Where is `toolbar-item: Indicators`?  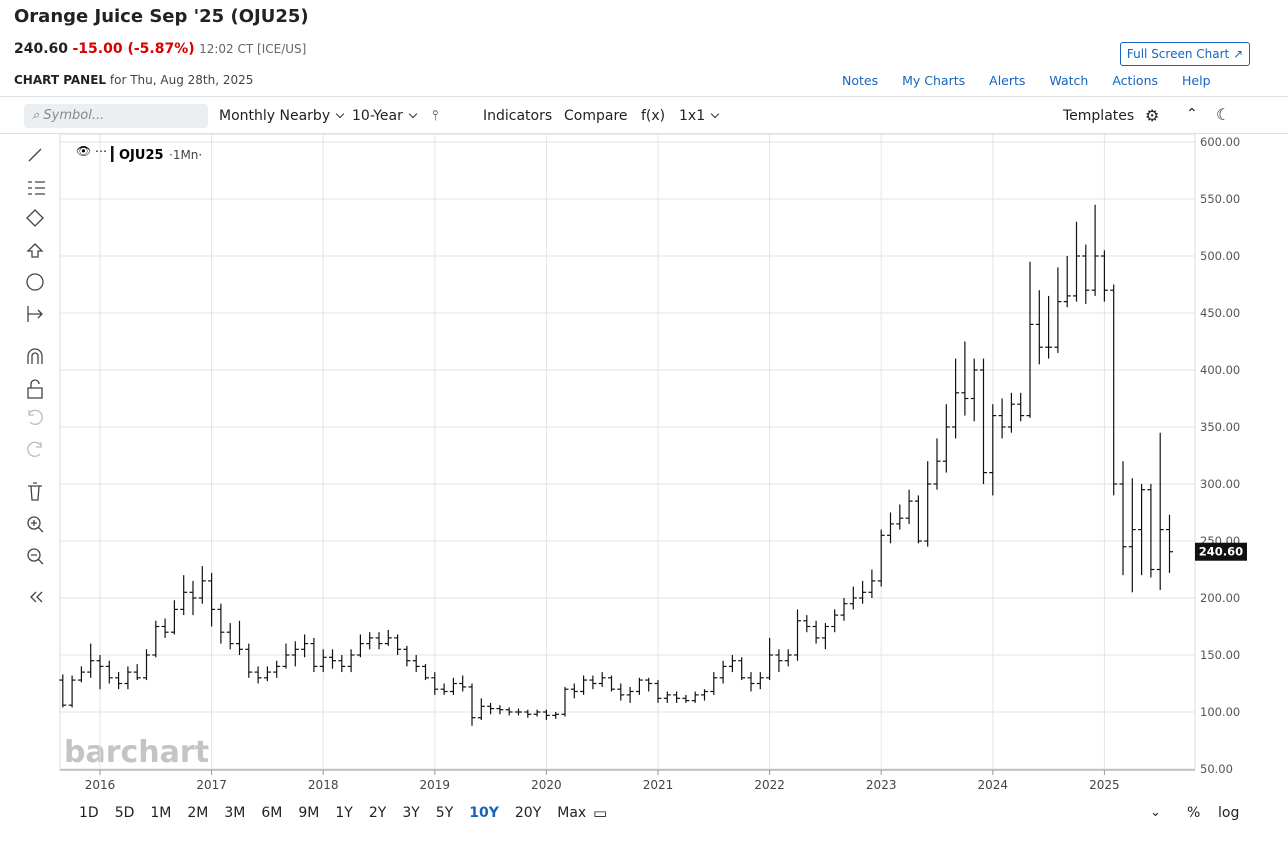
toolbar-item: Indicators is located at coordinates (518, 116).